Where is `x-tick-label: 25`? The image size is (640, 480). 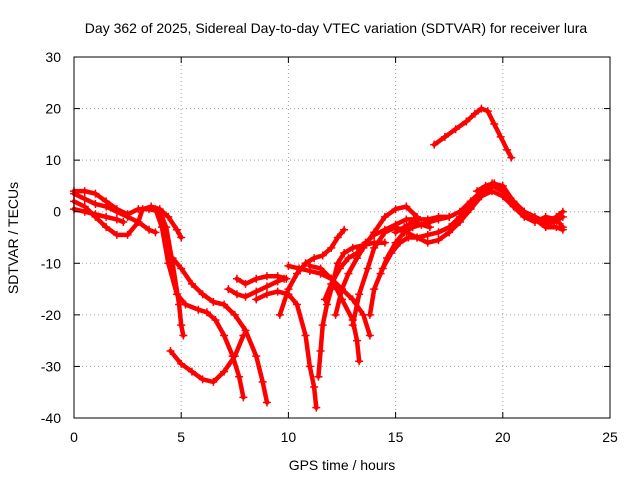
x-tick-label: 25 is located at coordinates (610, 437).